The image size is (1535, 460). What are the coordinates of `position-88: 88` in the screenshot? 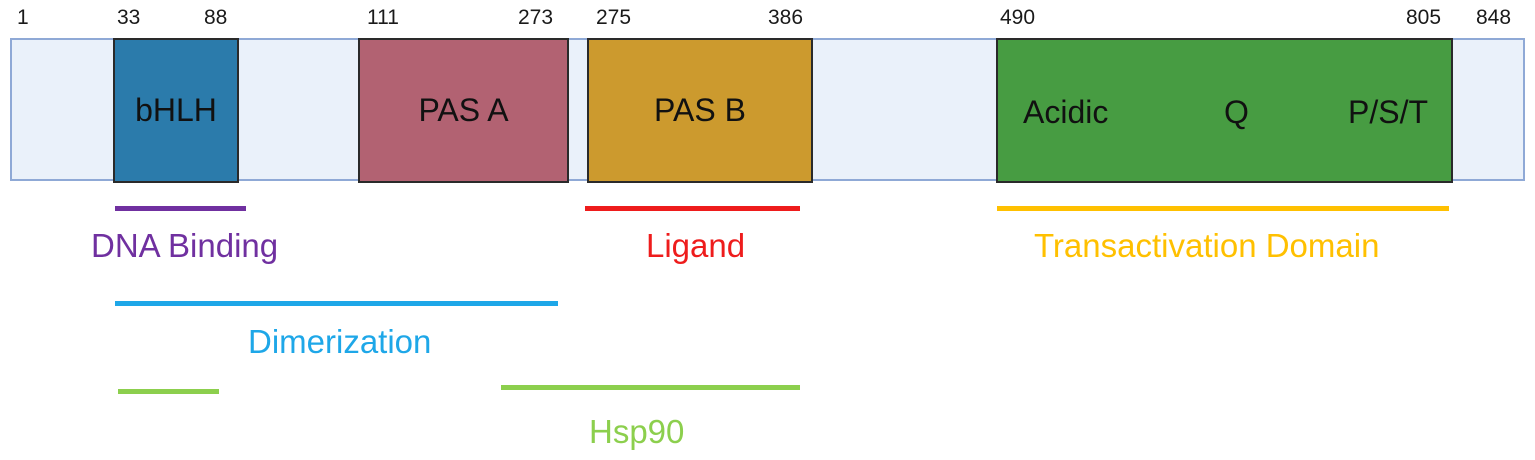 It's located at (216, 17).